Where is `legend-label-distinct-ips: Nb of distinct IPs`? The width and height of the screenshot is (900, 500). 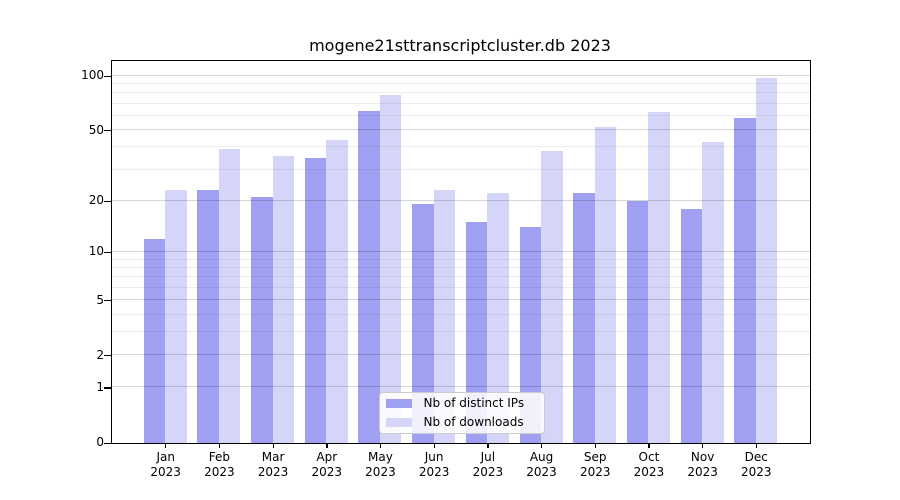 legend-label-distinct-ips: Nb of distinct IPs is located at coordinates (474, 403).